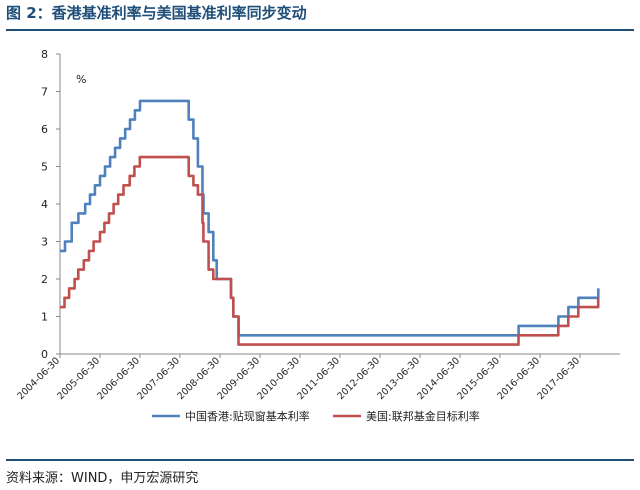  Describe the element at coordinates (44, 129) in the screenshot. I see `y-tick-label: 6` at that location.